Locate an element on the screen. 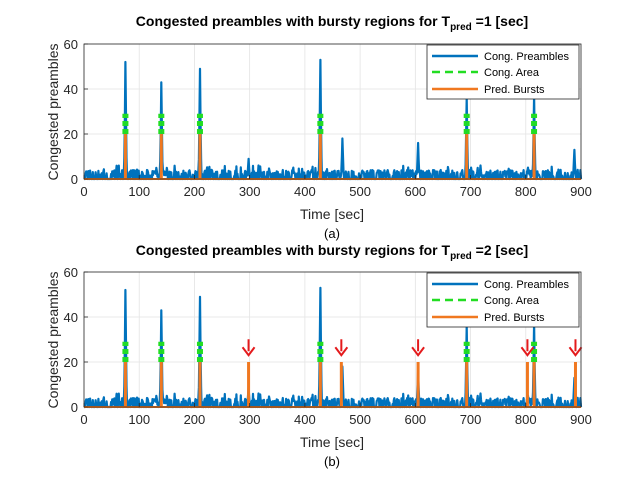  chart-a-caption: (a) is located at coordinates (332, 233).